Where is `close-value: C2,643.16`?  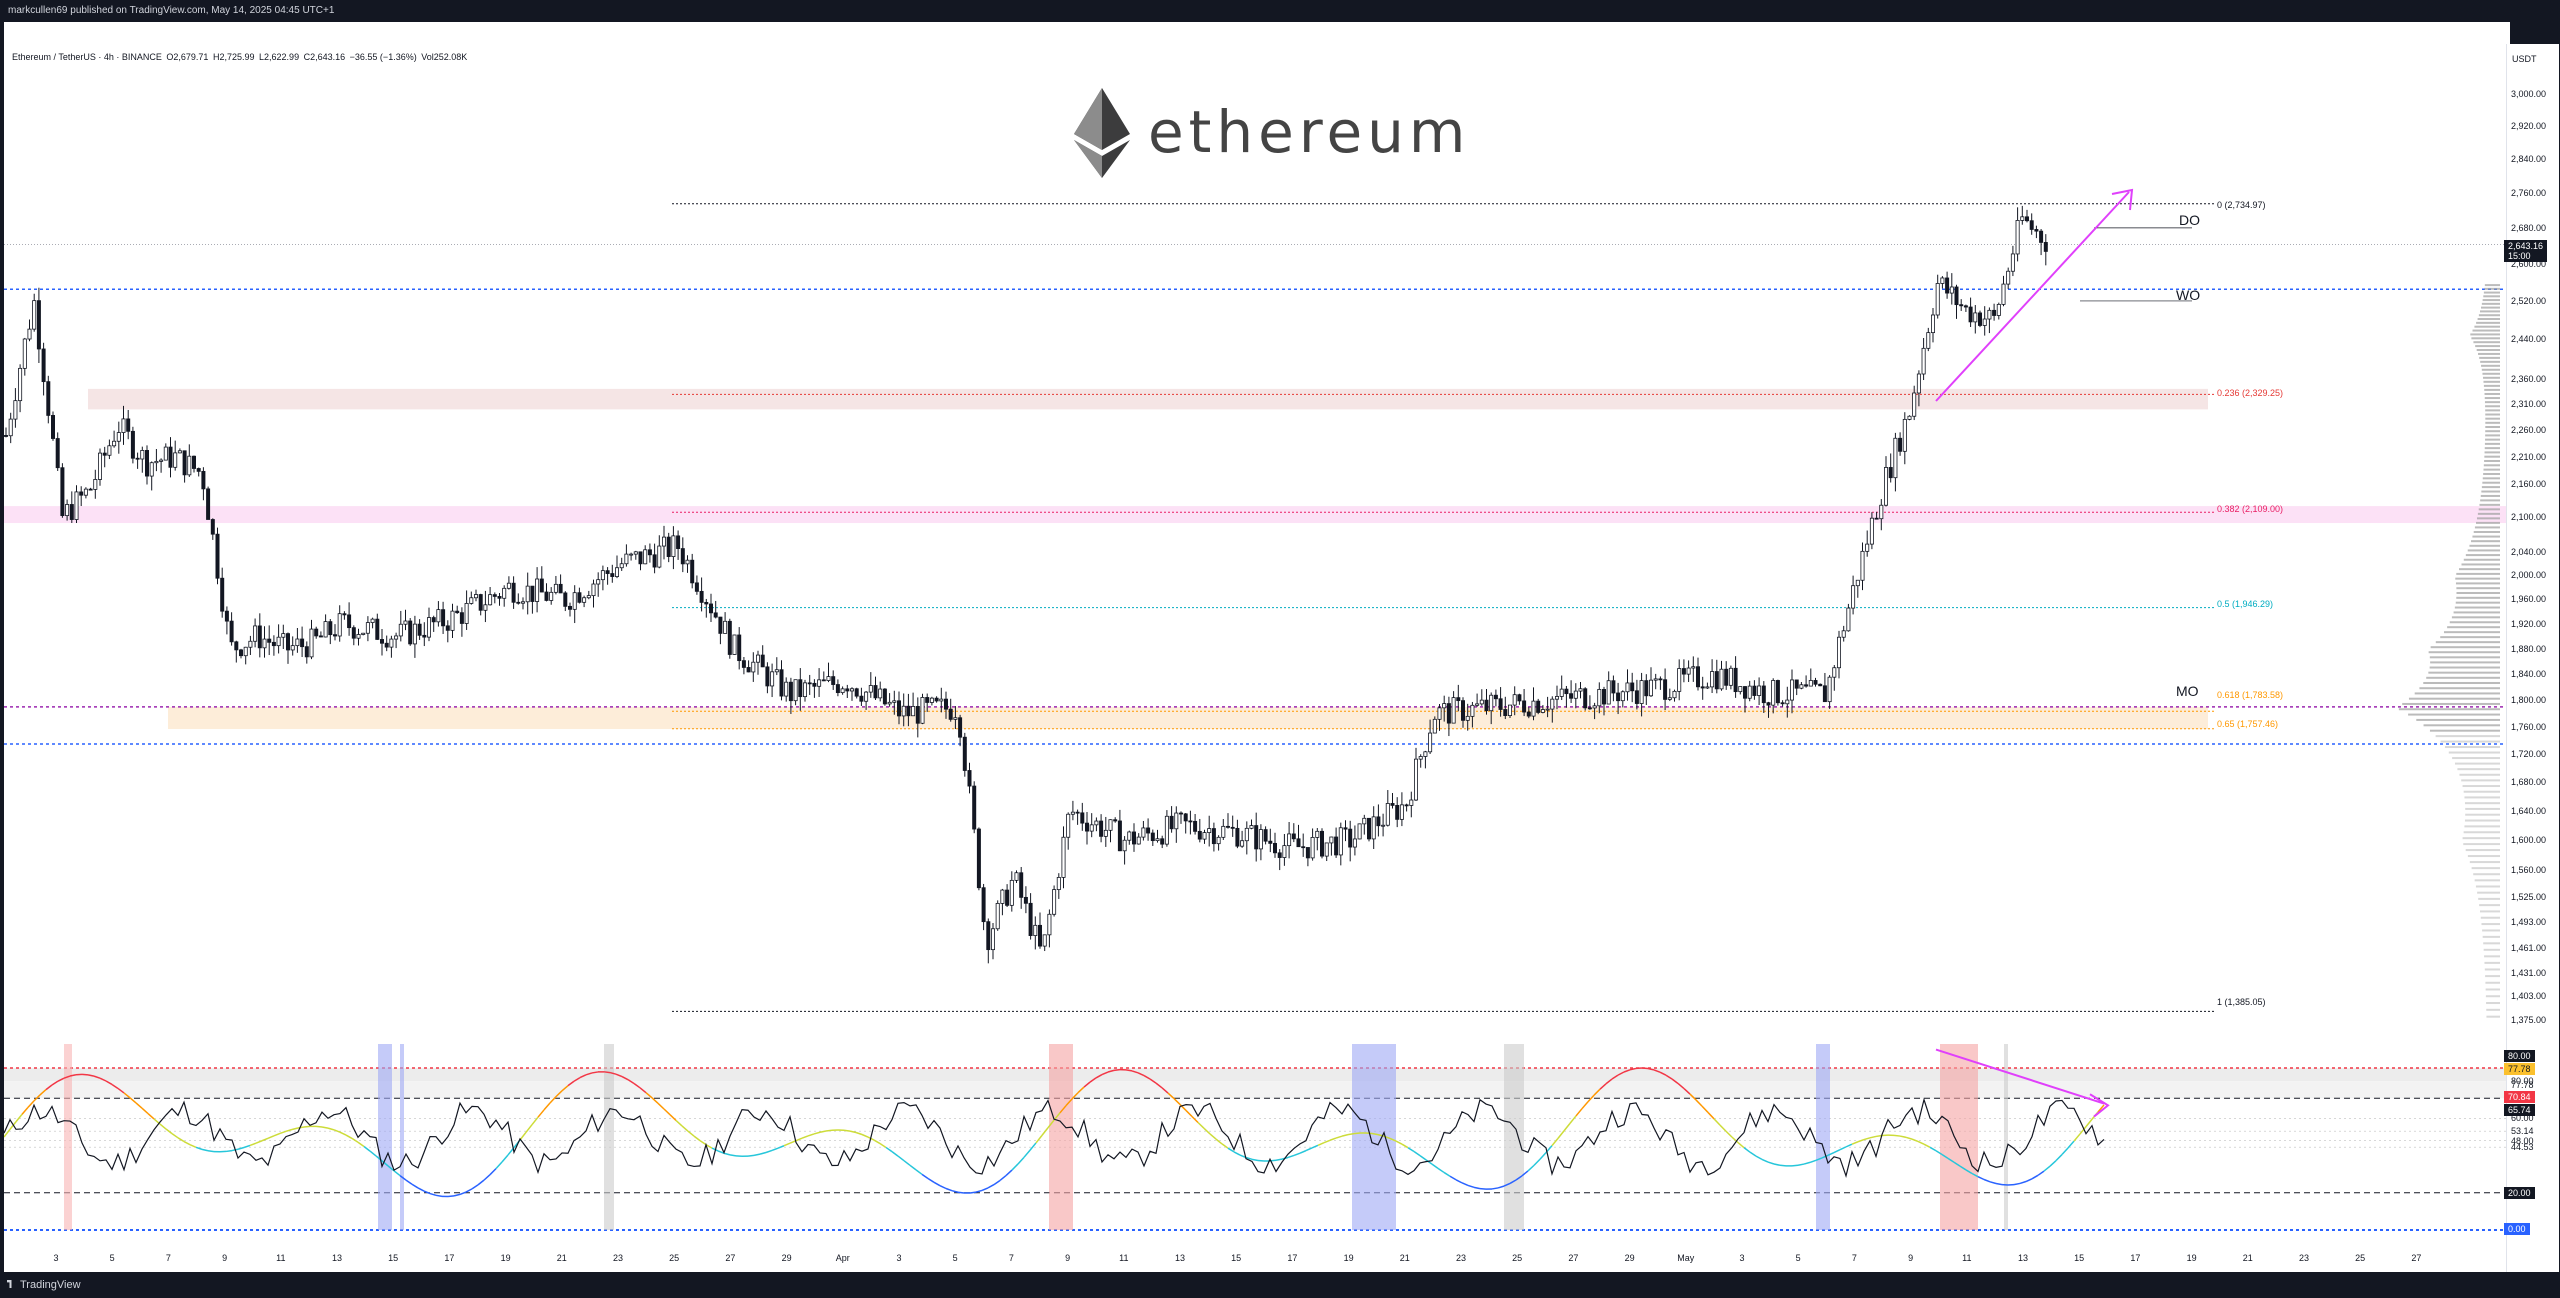
close-value: C2,643.16 is located at coordinates (324, 57).